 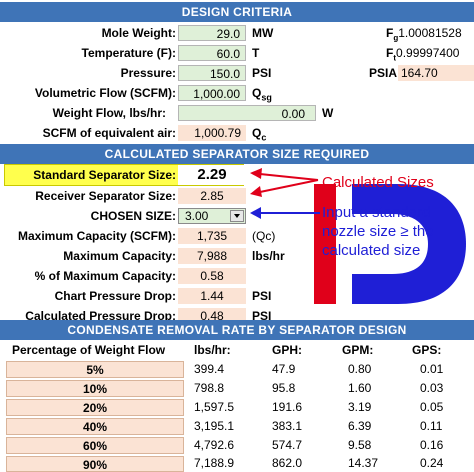 I want to click on weight-flow-label: Weight Flow, lbs/hr:, so click(x=109, y=113).